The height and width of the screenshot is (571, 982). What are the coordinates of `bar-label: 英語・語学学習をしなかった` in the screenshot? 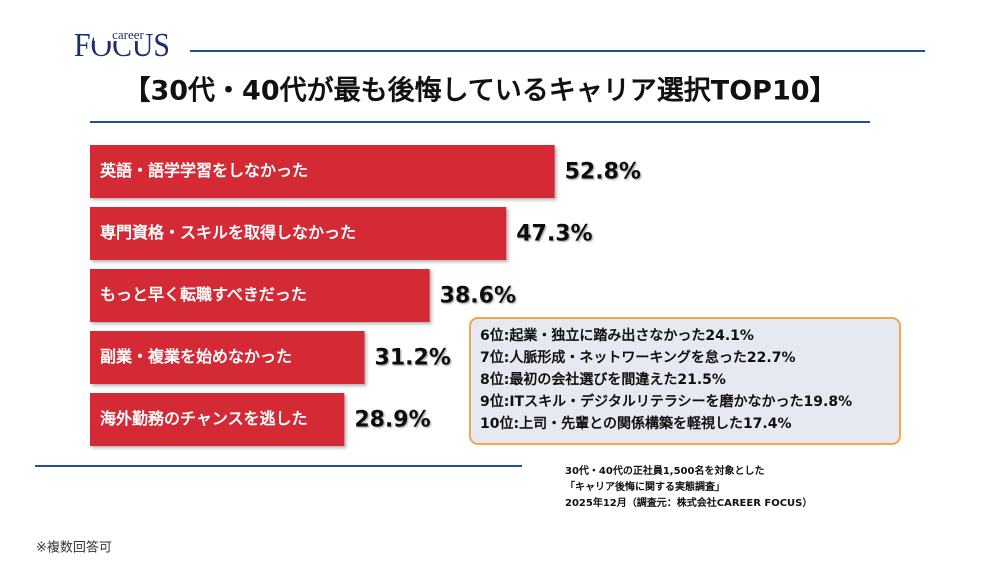 It's located at (203, 170).